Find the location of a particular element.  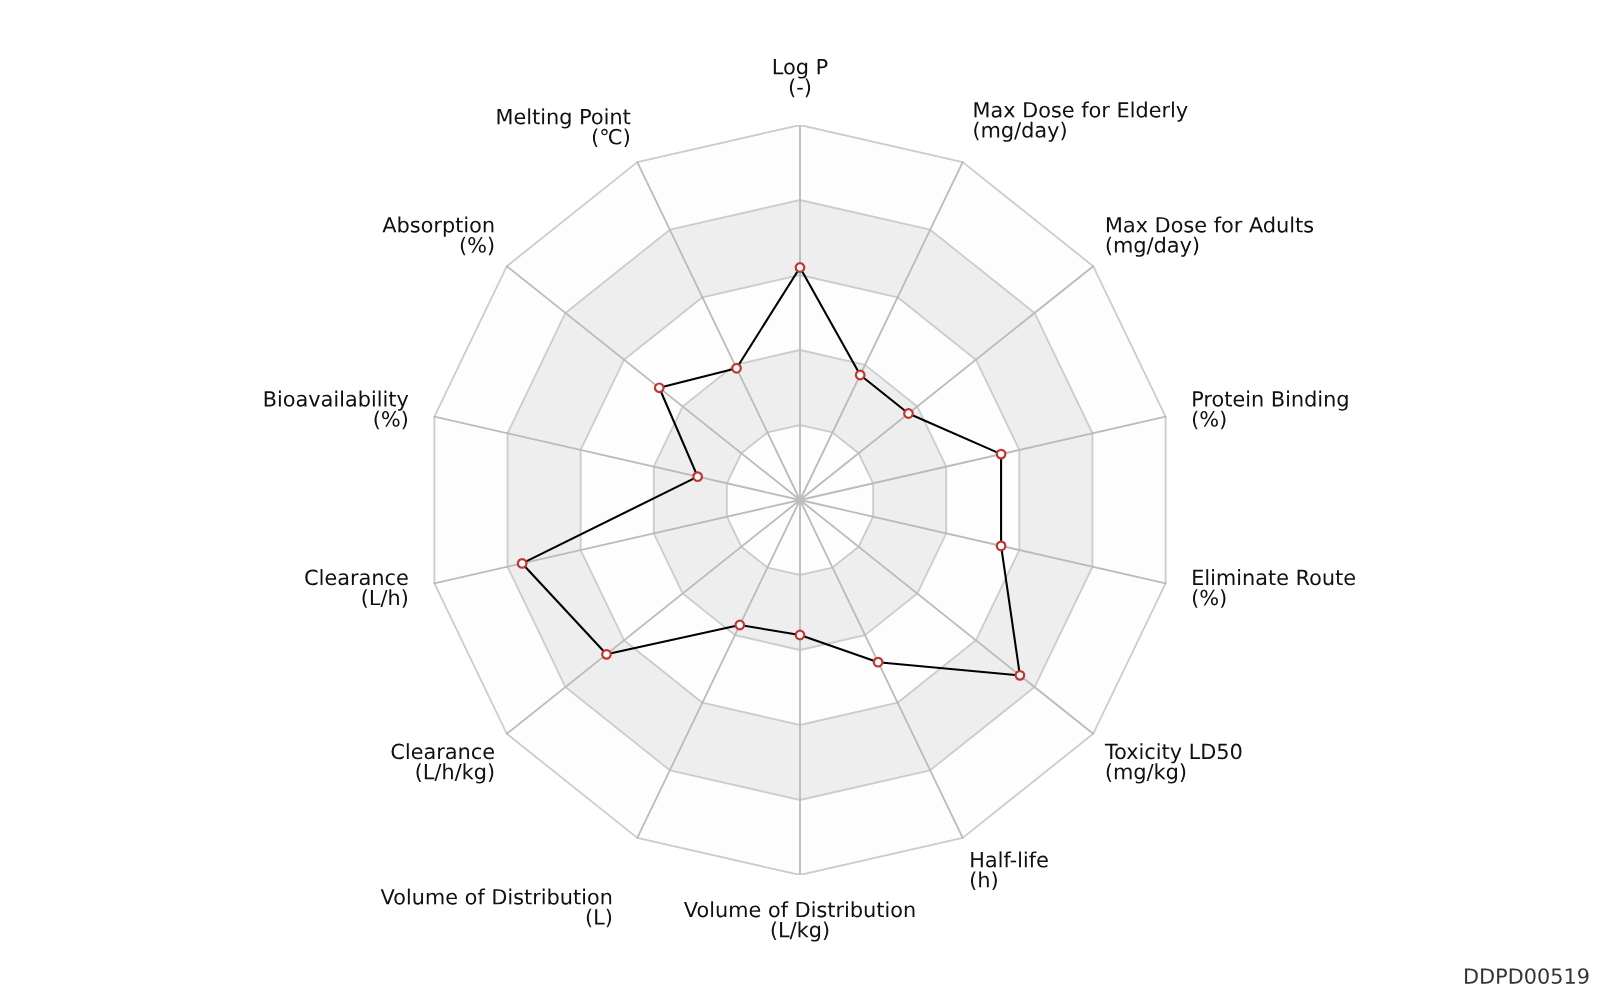

spoke-label: Half-life (h) is located at coordinates (1009, 871).